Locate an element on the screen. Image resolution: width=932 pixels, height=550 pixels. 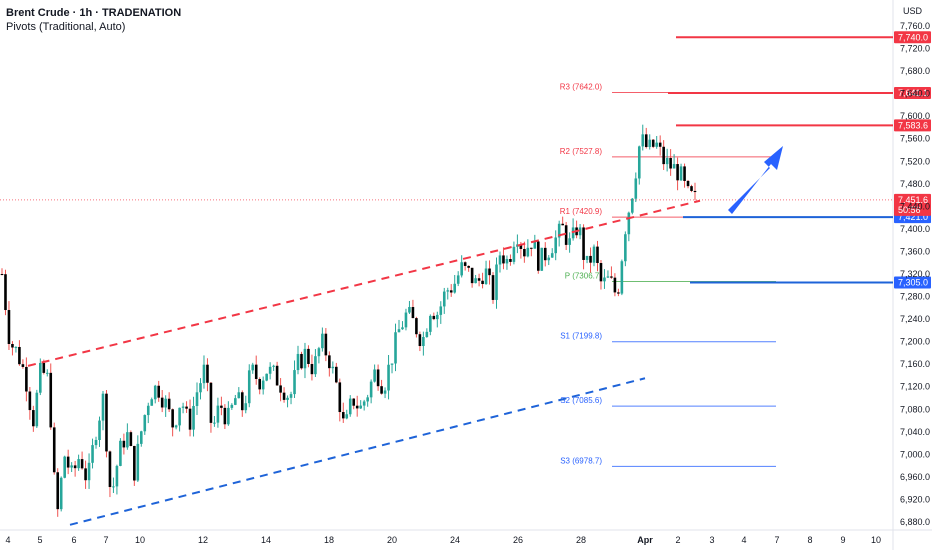
y-tick-label: 7,000.0 is located at coordinates (915, 454).